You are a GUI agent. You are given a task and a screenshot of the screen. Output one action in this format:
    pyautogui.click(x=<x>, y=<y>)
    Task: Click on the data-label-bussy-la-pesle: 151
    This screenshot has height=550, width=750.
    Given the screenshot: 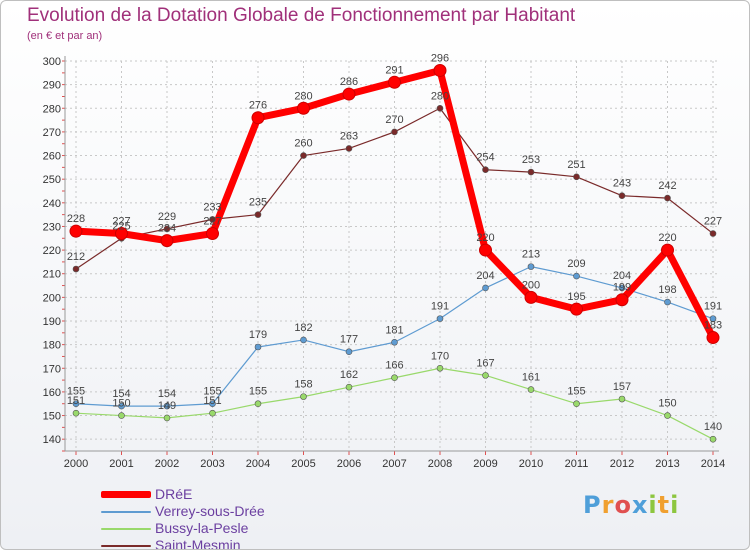 What is the action you would take?
    pyautogui.click(x=76, y=401)
    